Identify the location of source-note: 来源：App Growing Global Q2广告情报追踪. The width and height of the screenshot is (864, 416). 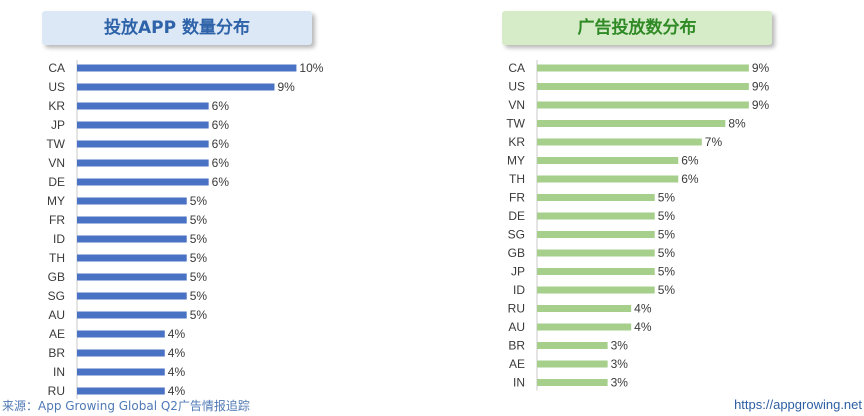
(126, 406).